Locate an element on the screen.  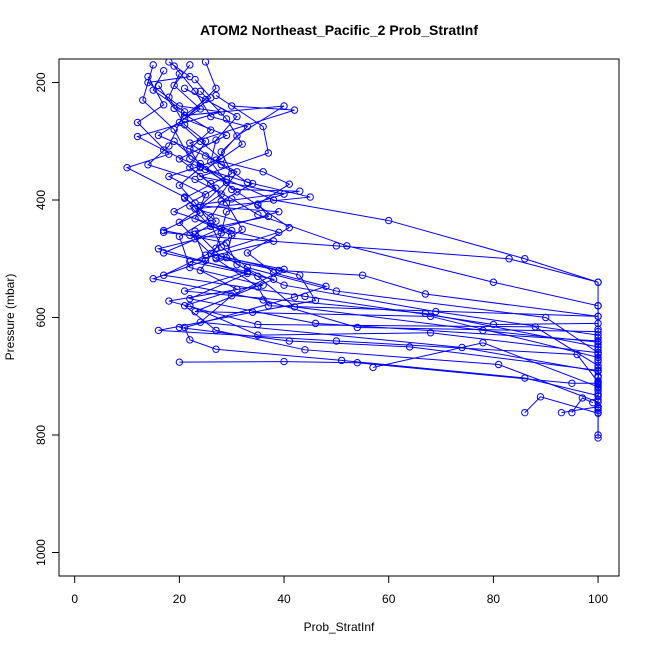
y-axis: 200 400 600 800 1000 is located at coordinates (46, 319).